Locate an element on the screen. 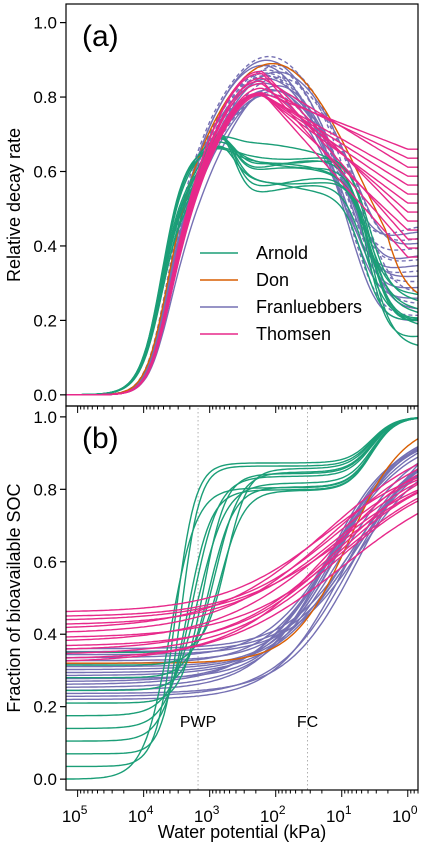  legend-label-thomsen: Thomsen is located at coordinates (293, 334).